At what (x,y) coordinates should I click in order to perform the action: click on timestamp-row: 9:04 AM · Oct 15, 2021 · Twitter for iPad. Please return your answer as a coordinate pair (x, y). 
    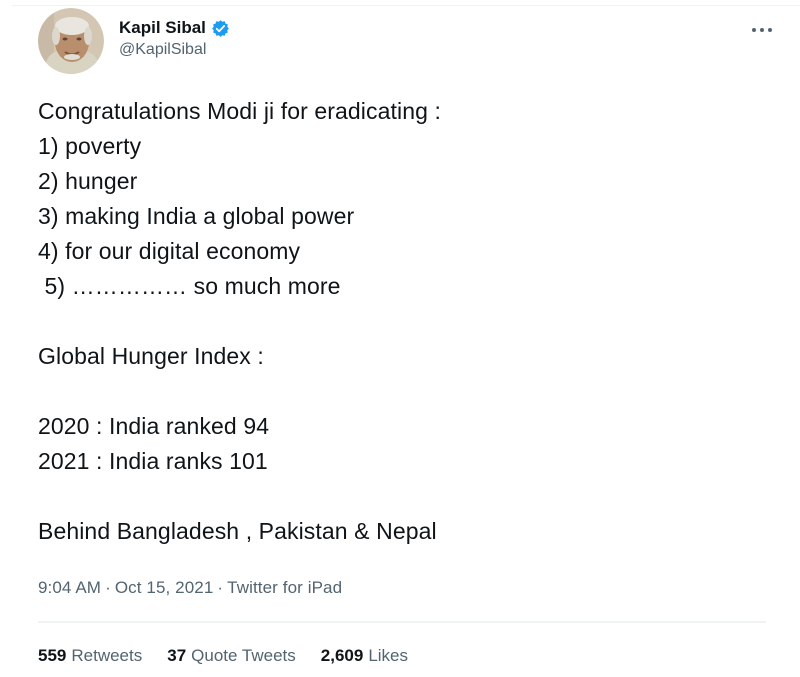
    Looking at the image, I should click on (190, 588).